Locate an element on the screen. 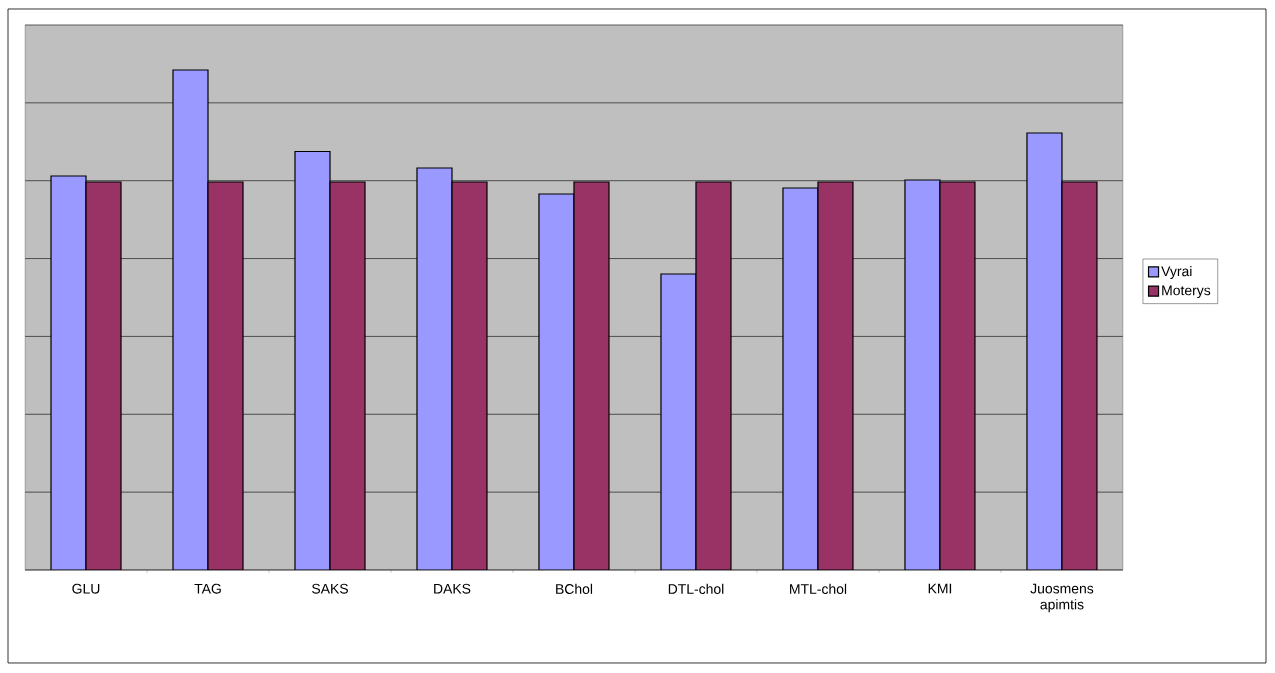 The width and height of the screenshot is (1275, 673). x-tick-label: GLU is located at coordinates (86, 588).